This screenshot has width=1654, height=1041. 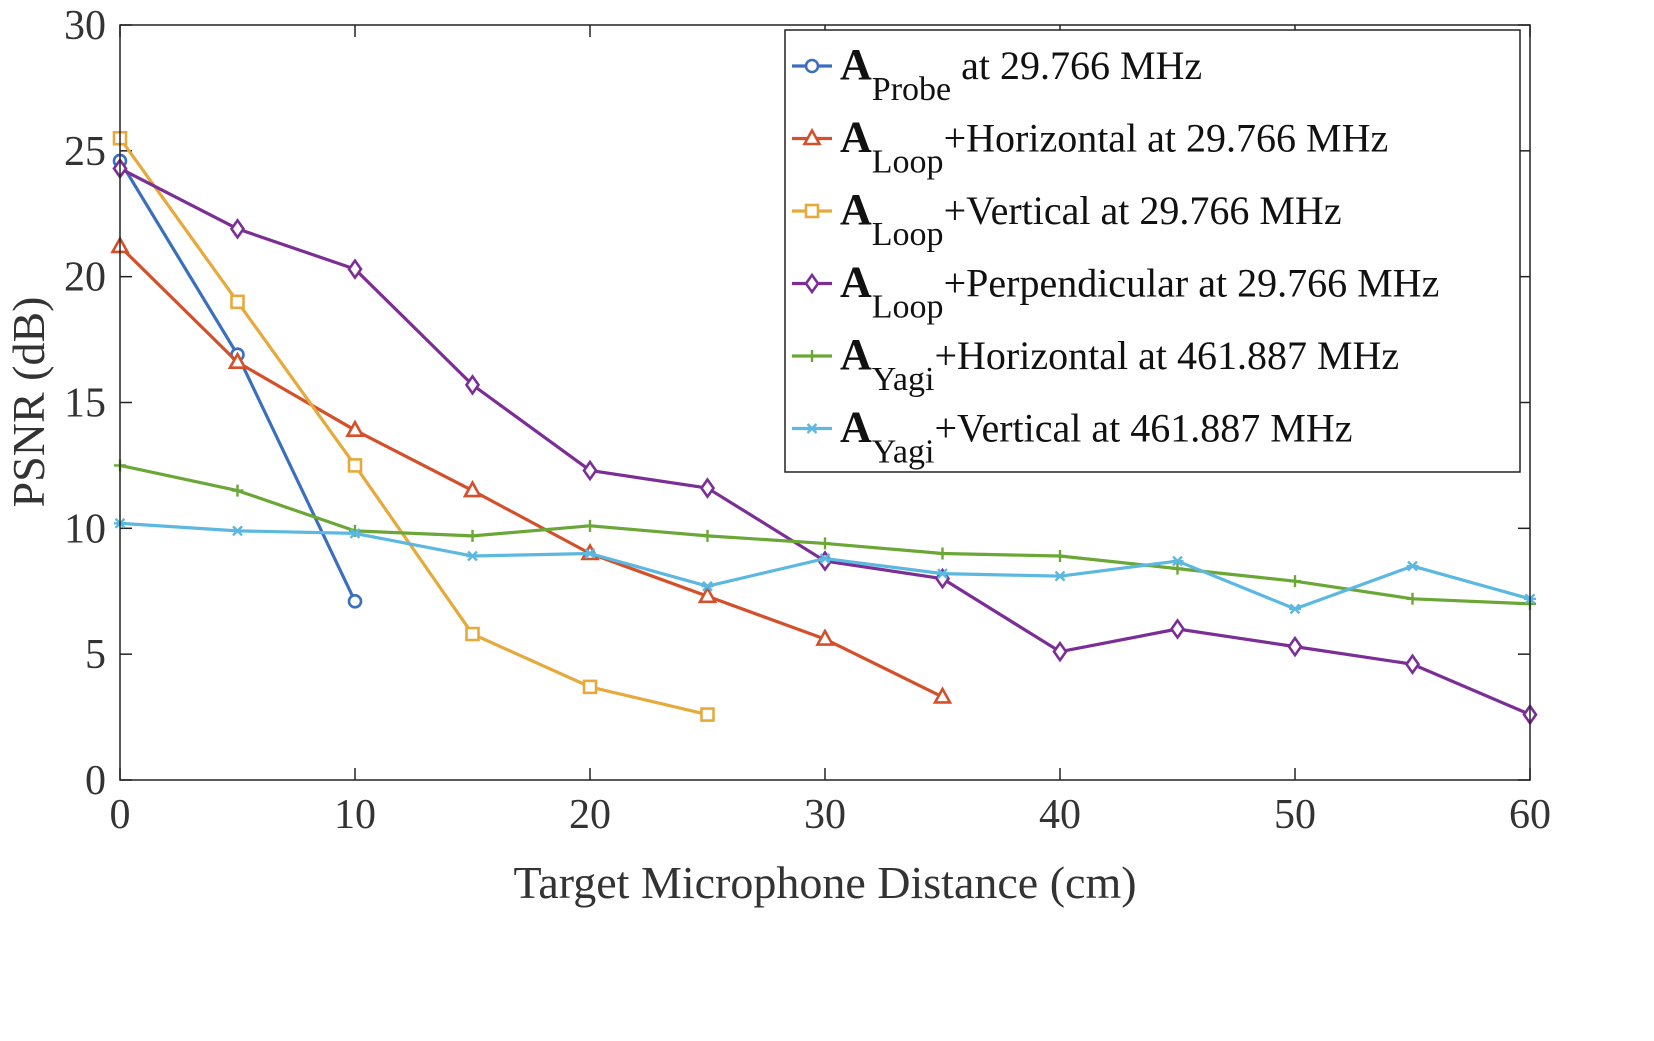 I want to click on legend-label: ALoop+Perpendicular at 29.766 MHz, so click(x=1139, y=292).